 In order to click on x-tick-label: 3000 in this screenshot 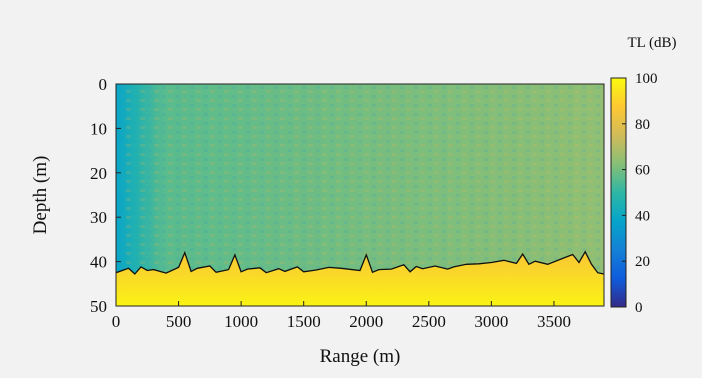, I will do `click(491, 321)`.